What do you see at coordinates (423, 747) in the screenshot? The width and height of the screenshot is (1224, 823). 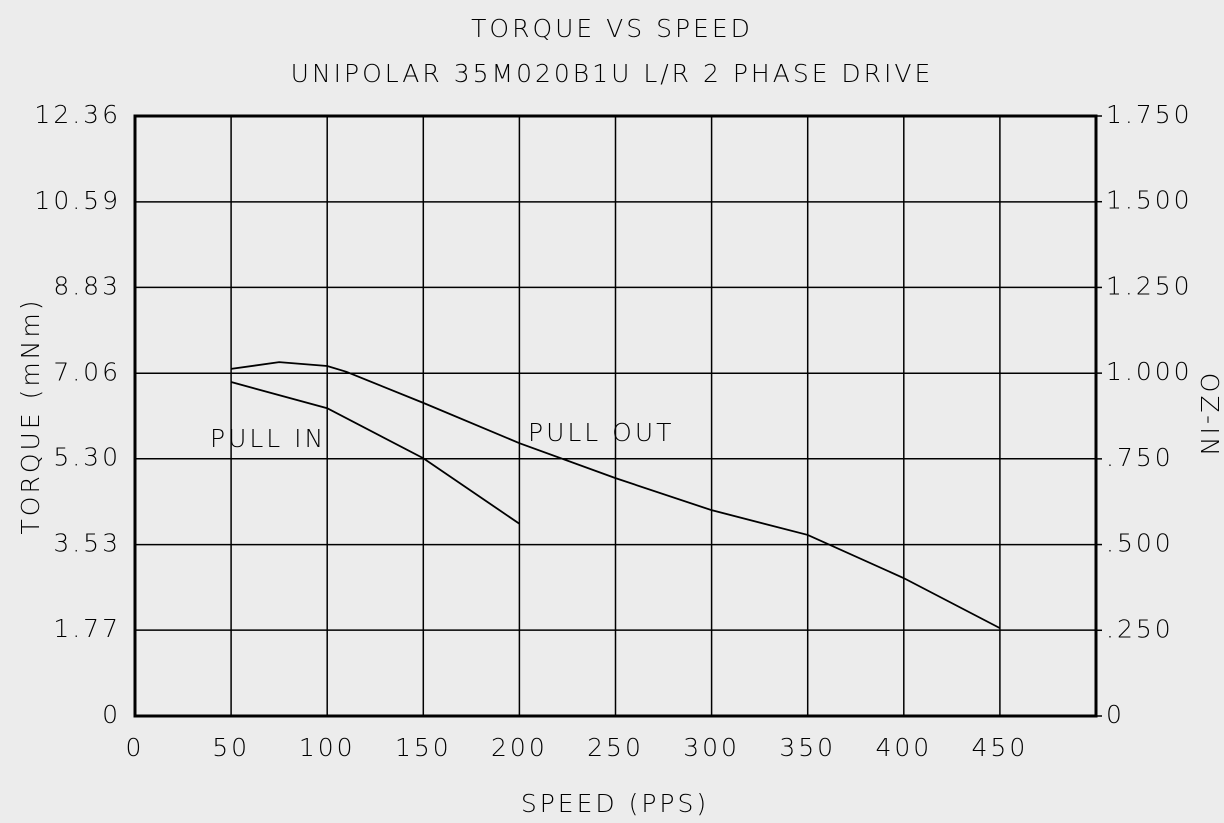 I see `x-tick-label: 150` at bounding box center [423, 747].